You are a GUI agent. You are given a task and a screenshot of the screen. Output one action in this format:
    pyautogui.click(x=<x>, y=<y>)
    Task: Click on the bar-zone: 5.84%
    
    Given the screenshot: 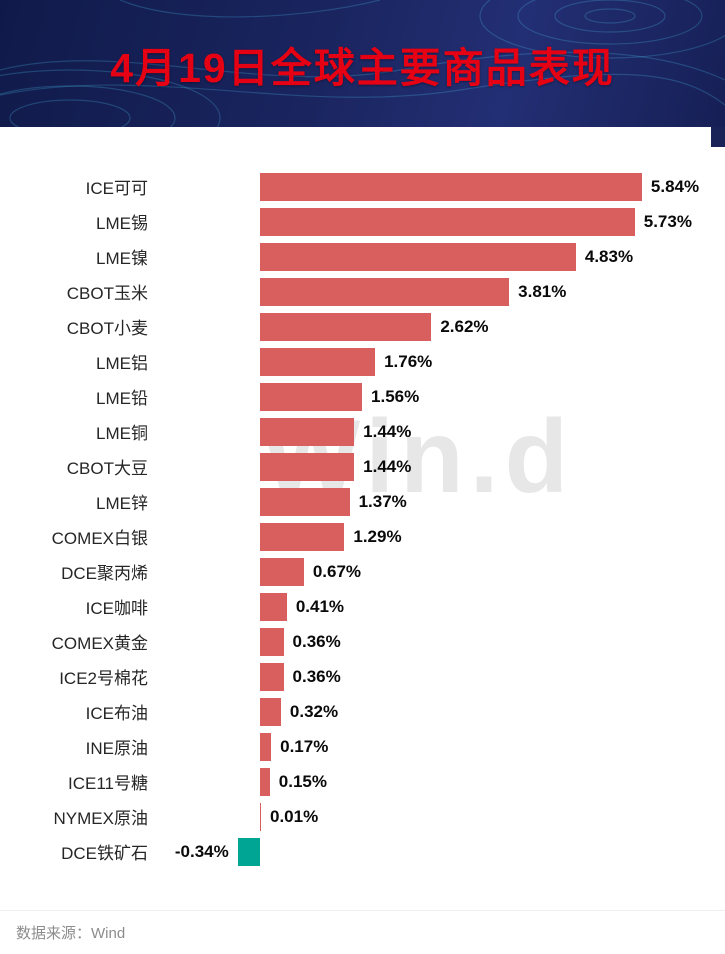 What is the action you would take?
    pyautogui.click(x=438, y=186)
    